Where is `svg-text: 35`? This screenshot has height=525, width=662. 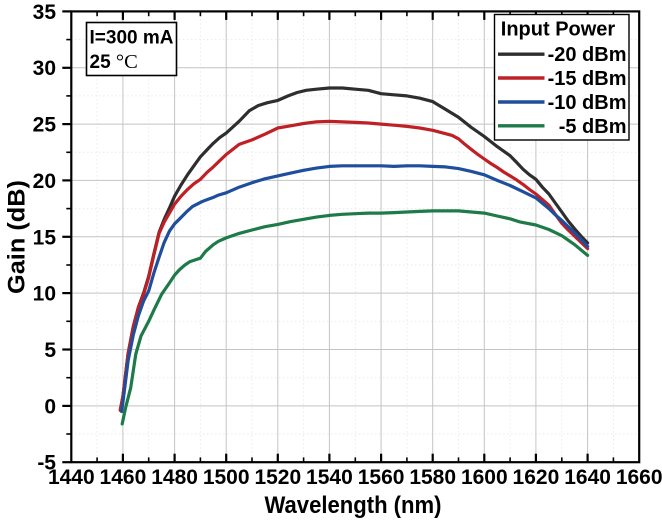
svg-text: 35 is located at coordinates (45, 12).